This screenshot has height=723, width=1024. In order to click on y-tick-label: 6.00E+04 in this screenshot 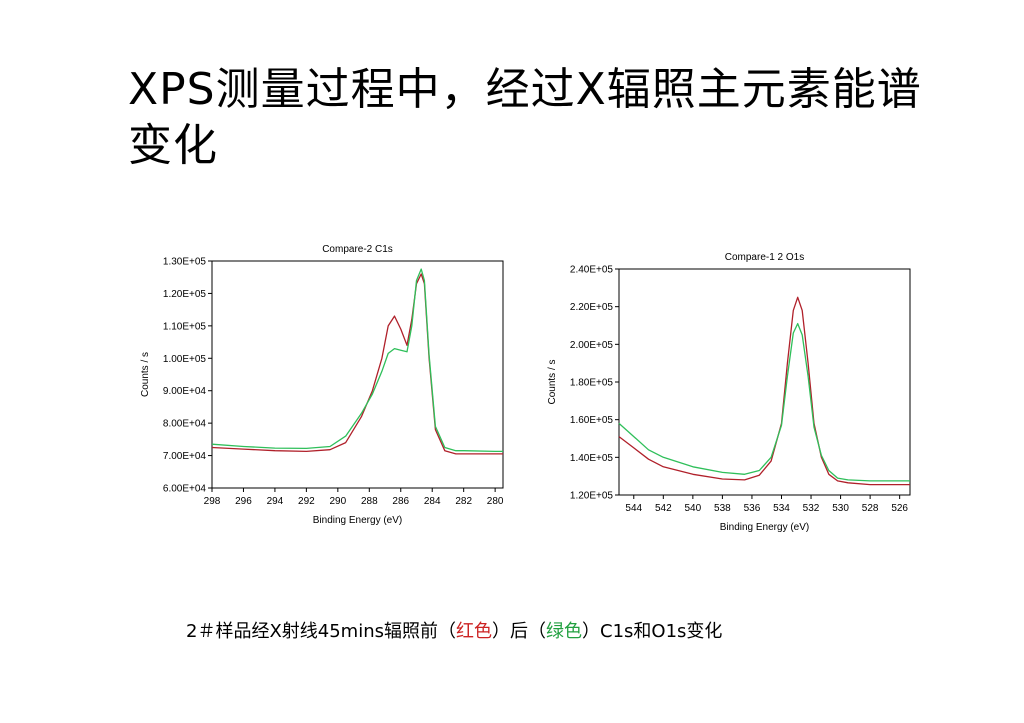, I will do `click(185, 489)`.